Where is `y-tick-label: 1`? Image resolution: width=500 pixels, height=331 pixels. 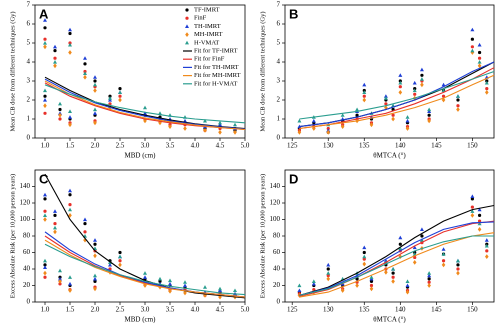 y-tick-label: 1 is located at coordinates (29, 119).